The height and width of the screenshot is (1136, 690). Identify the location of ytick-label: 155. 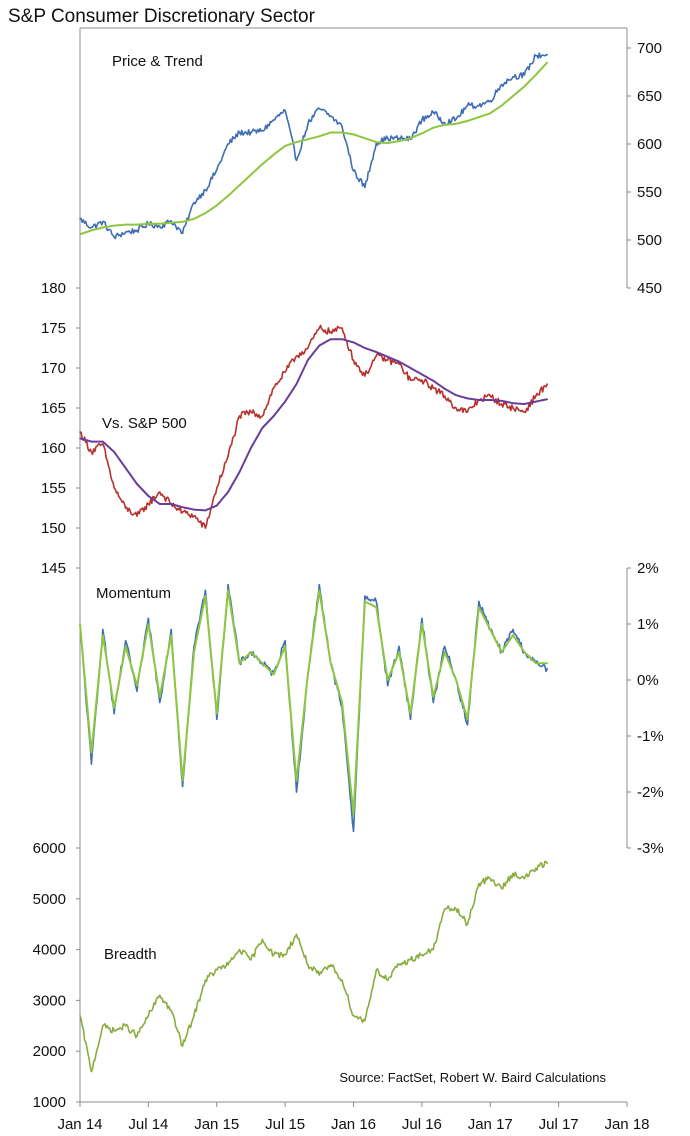
(53, 488).